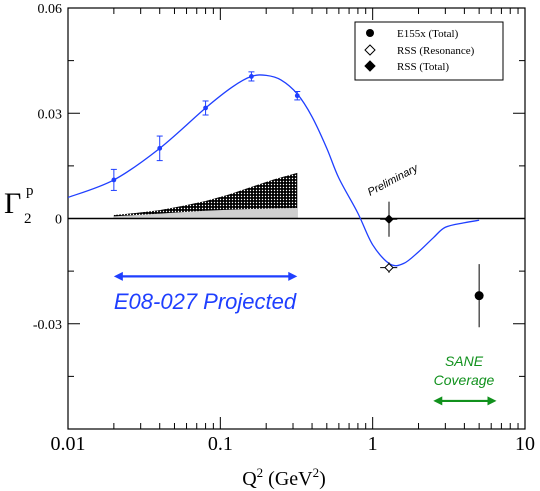 The height and width of the screenshot is (491, 540). Describe the element at coordinates (394, 180) in the screenshot. I see `preliminary-annotation: Preliminary` at that location.